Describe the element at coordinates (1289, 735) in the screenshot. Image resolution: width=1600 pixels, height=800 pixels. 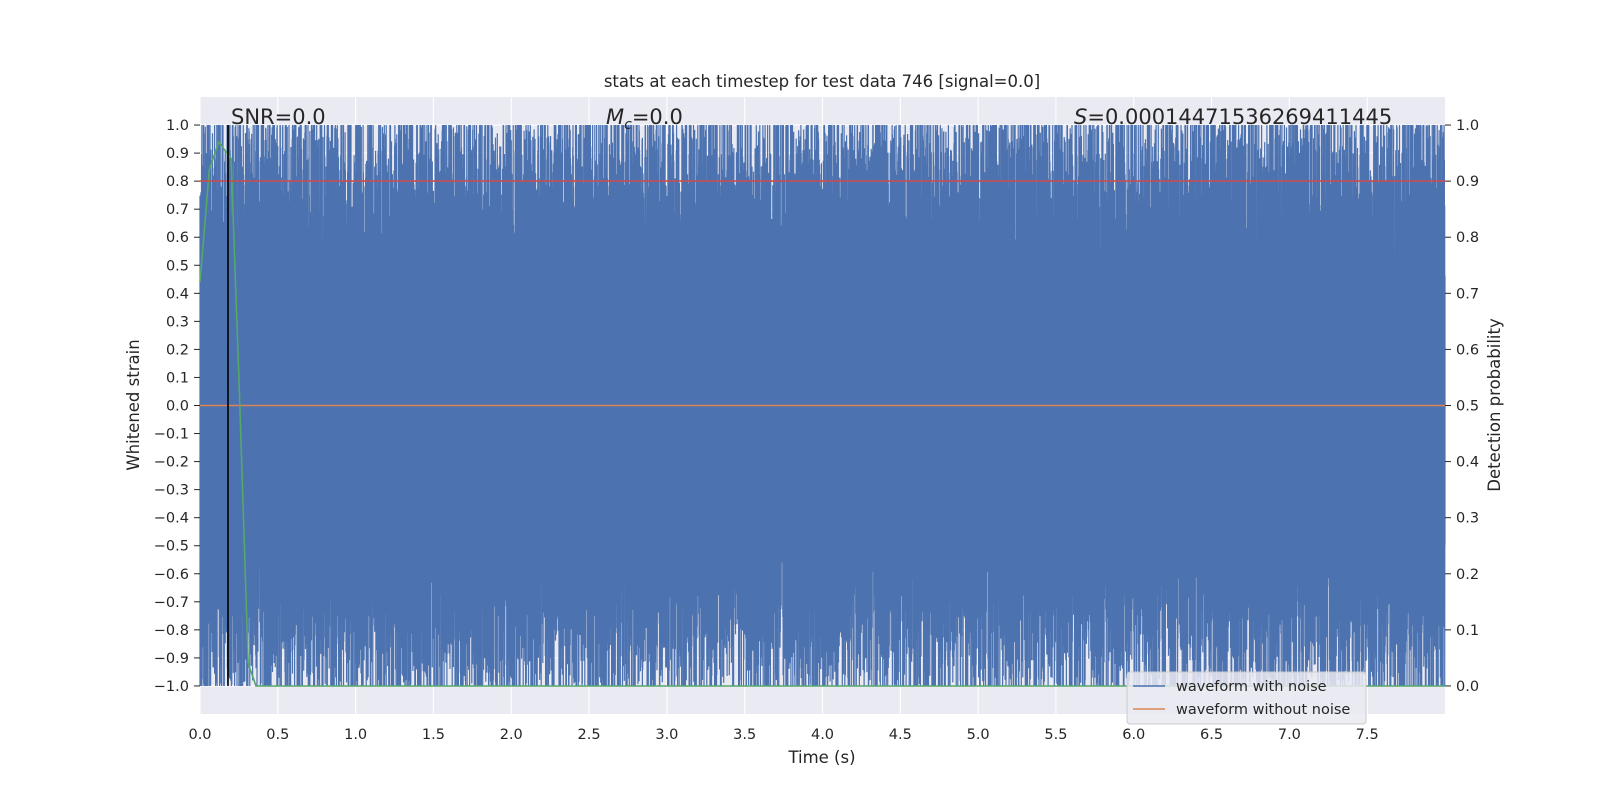
I see `x-tick-label: 7.0` at that location.